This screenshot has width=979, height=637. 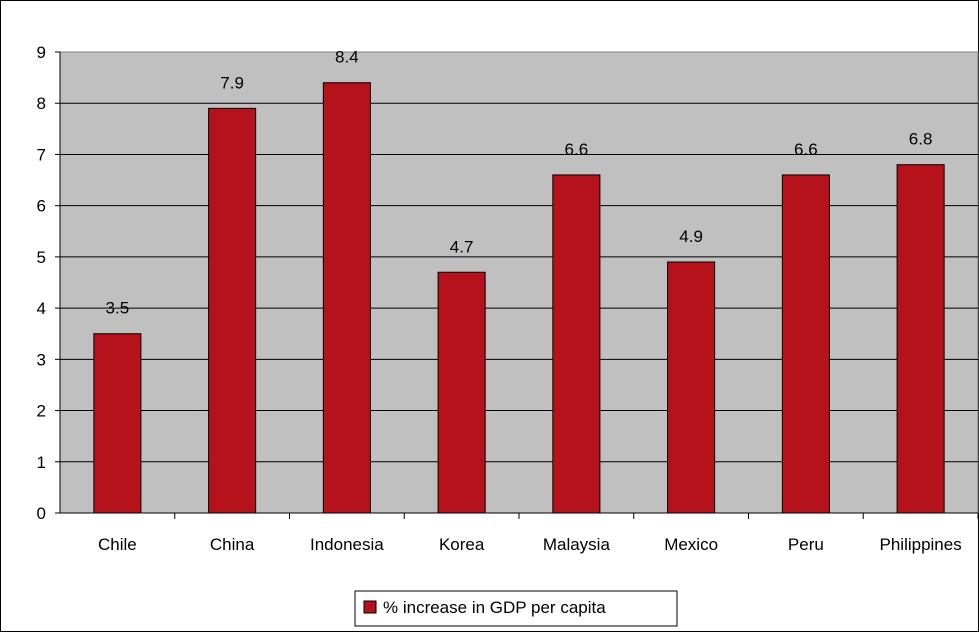 What do you see at coordinates (41, 411) in the screenshot?
I see `y-tick-label: 2` at bounding box center [41, 411].